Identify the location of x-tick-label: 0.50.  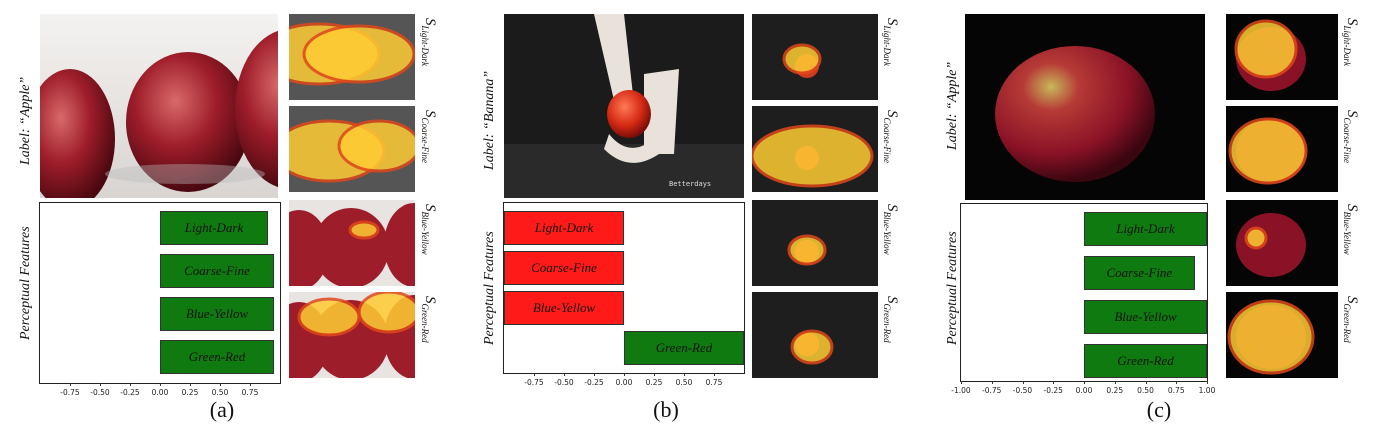
(684, 382).